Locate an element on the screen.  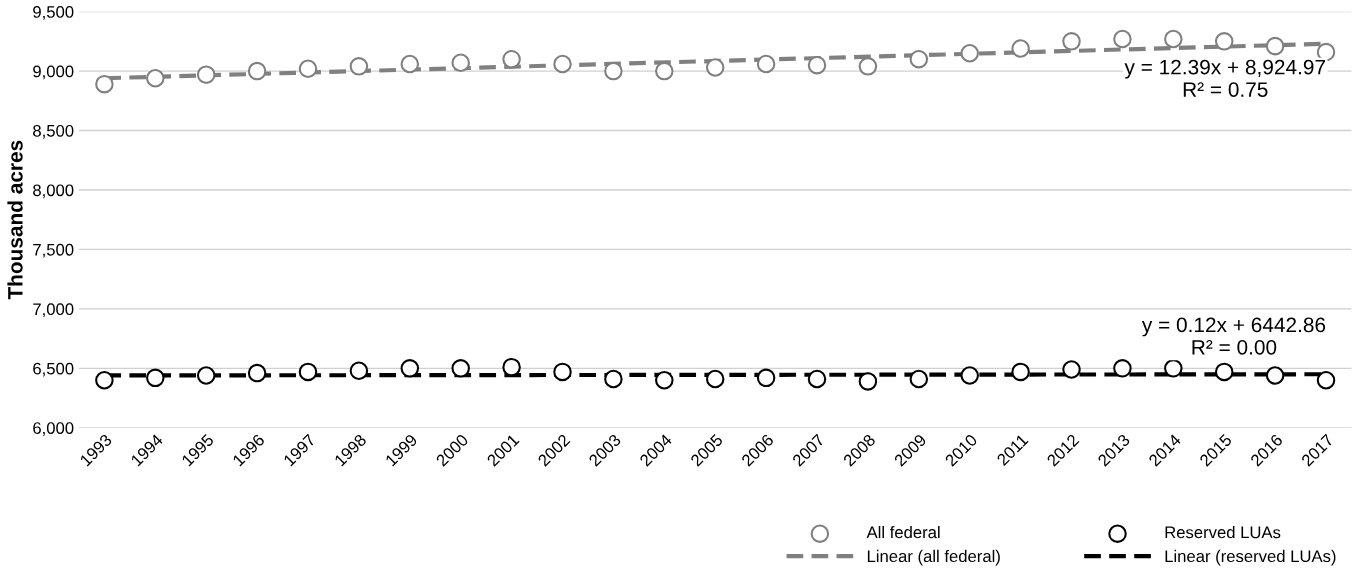
y-tick-label: 9,000 is located at coordinates (53, 72).